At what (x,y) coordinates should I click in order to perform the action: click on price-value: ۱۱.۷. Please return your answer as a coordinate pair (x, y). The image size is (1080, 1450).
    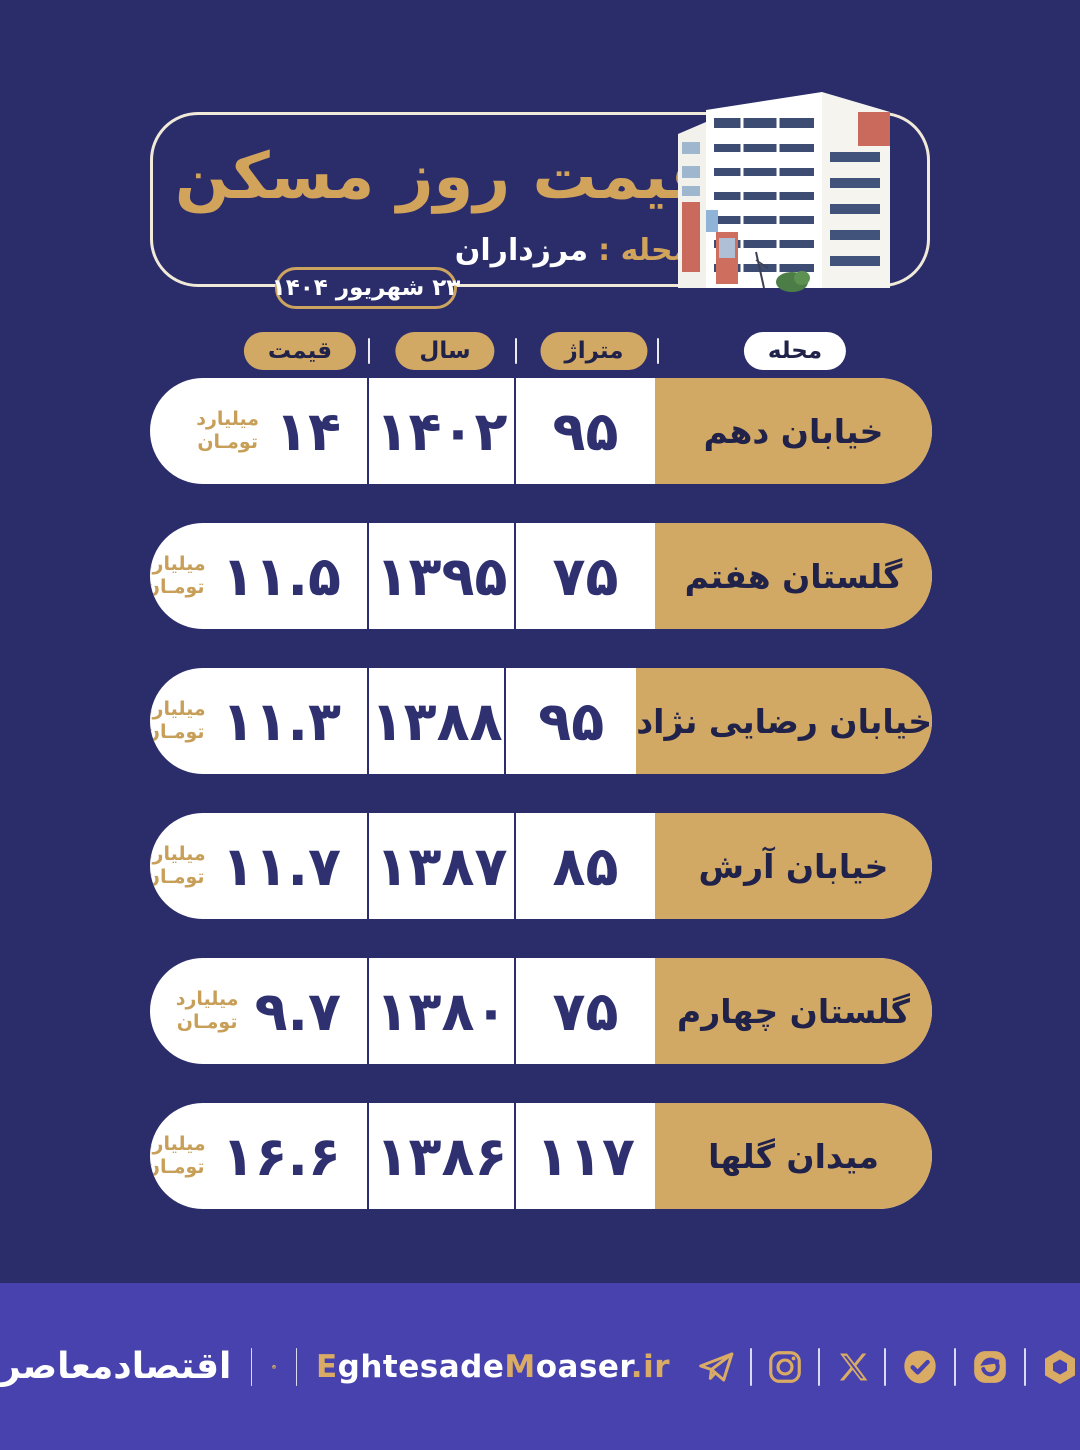
    Looking at the image, I should click on (281, 866).